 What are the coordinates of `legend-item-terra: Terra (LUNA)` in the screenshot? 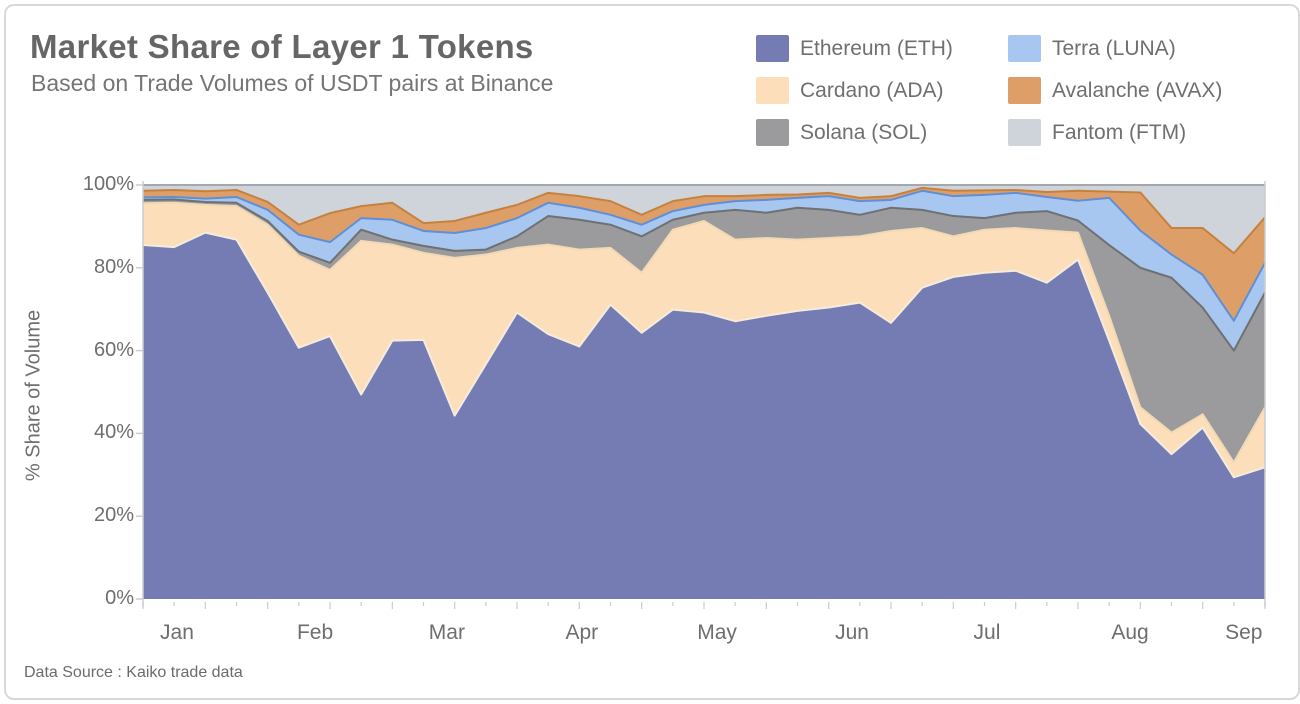 It's located at (1115, 48).